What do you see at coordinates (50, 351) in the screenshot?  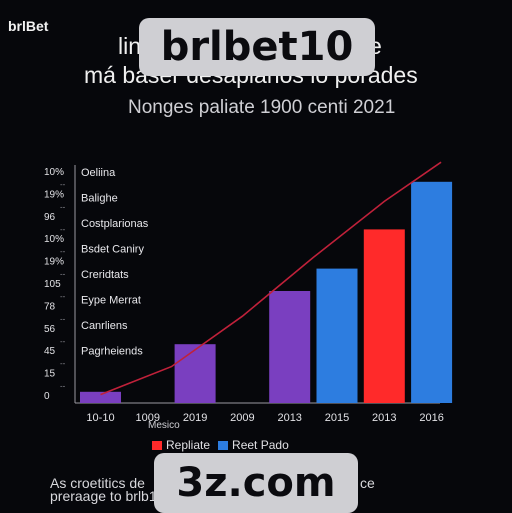 I see `y-tick-label: 45` at bounding box center [50, 351].